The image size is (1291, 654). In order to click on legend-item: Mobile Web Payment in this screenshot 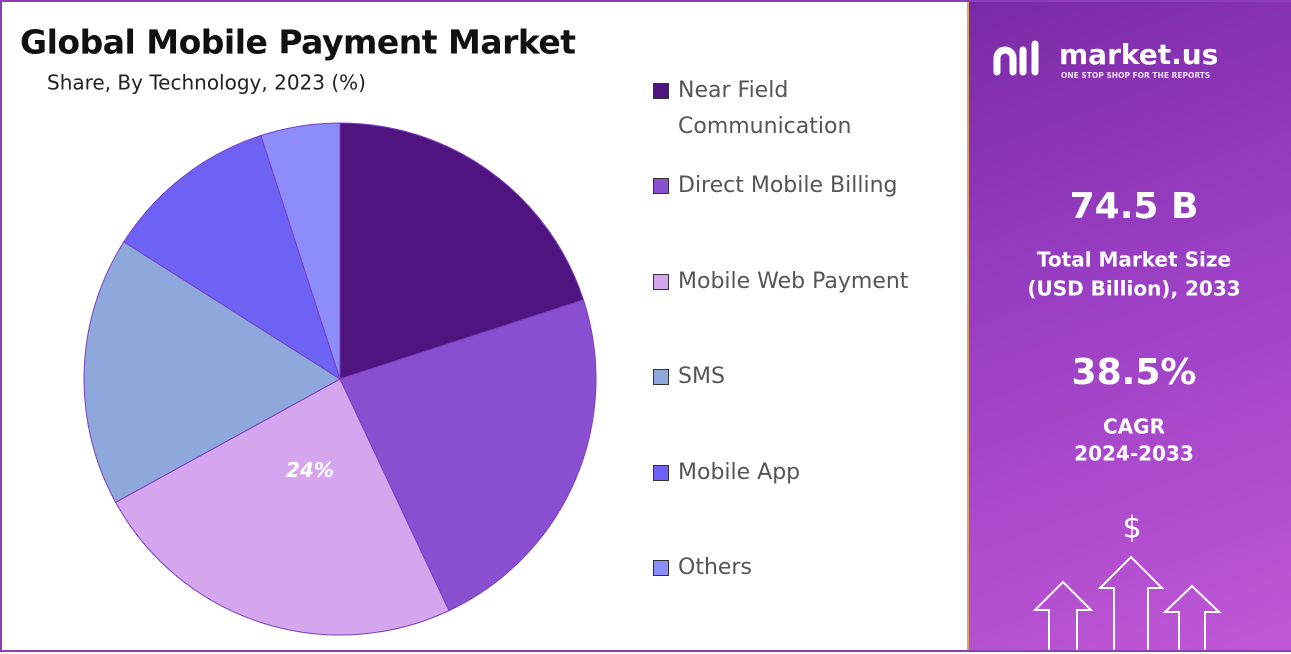, I will do `click(790, 282)`.